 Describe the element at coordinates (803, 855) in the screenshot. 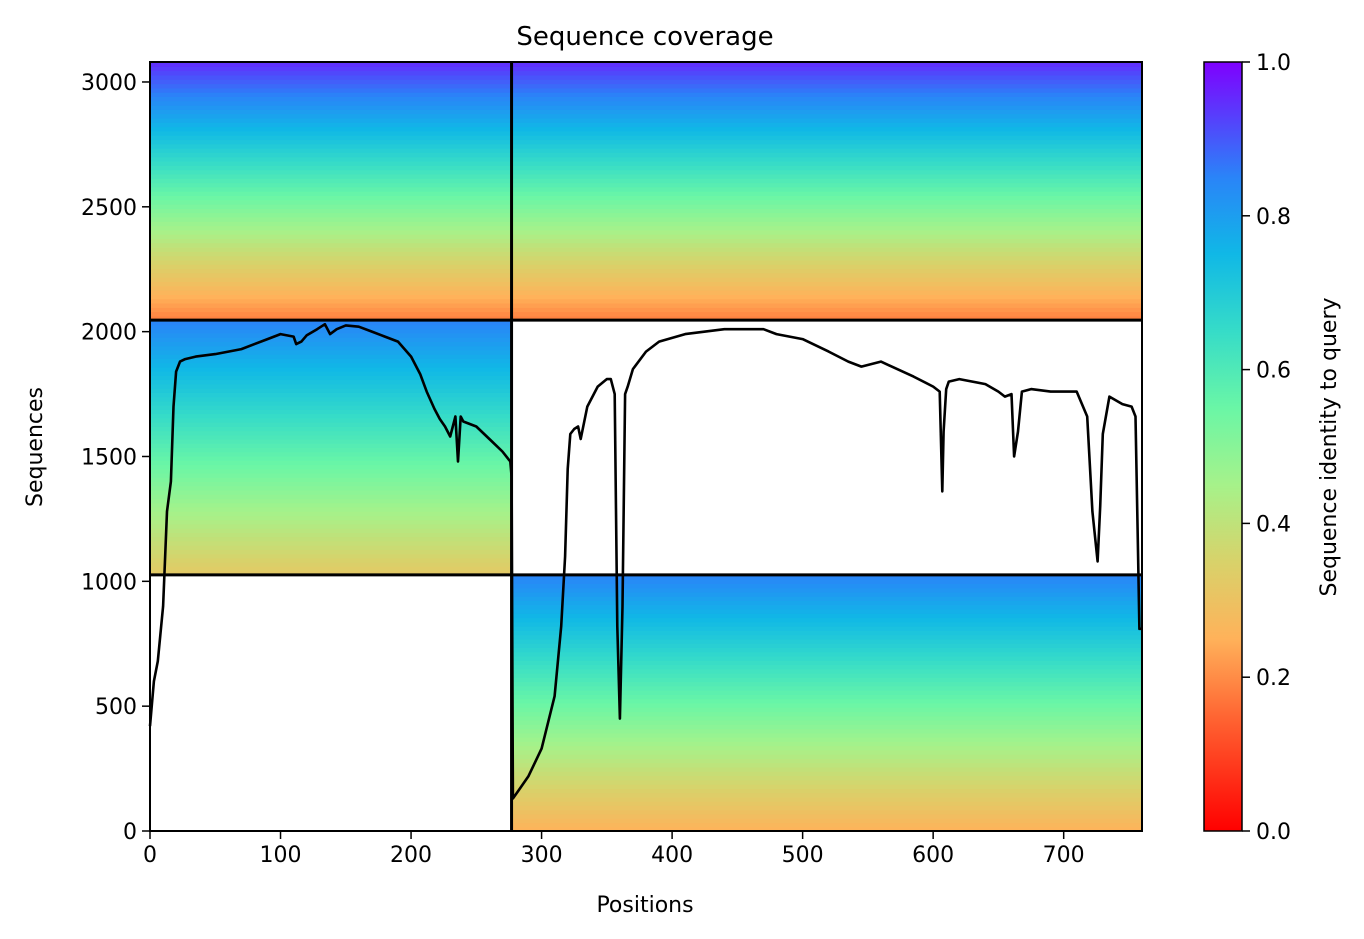

I see `x-tick-label: 500` at that location.